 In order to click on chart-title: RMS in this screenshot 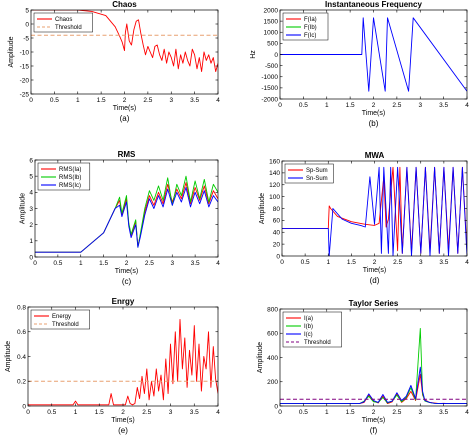, I will do `click(127, 154)`.